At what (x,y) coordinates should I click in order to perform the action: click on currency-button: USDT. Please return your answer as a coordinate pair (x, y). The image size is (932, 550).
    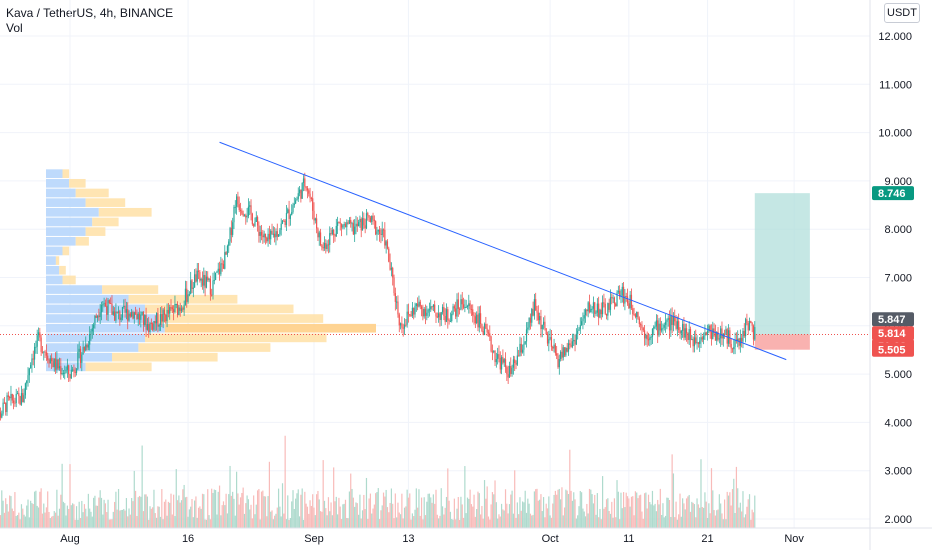
    Looking at the image, I should click on (902, 13).